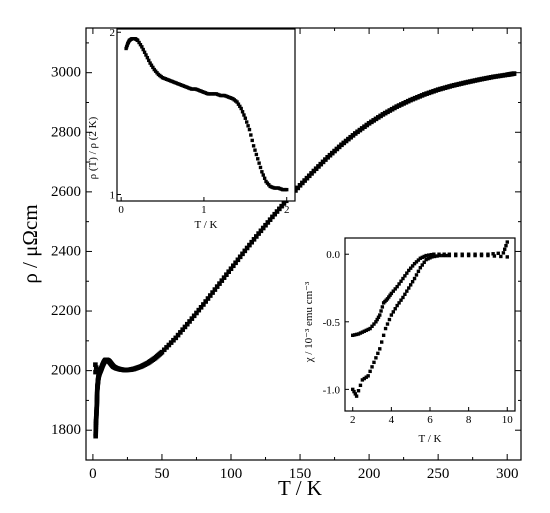  What do you see at coordinates (113, 196) in the screenshot?
I see `inset-upper-y-tick-label: 1` at bounding box center [113, 196].